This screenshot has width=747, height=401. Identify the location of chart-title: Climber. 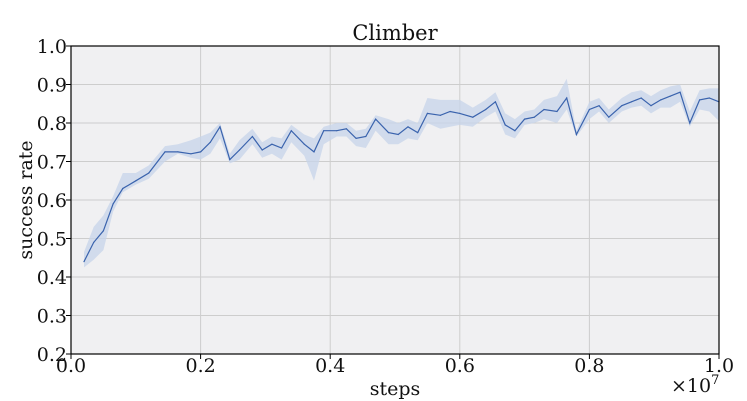
(395, 33).